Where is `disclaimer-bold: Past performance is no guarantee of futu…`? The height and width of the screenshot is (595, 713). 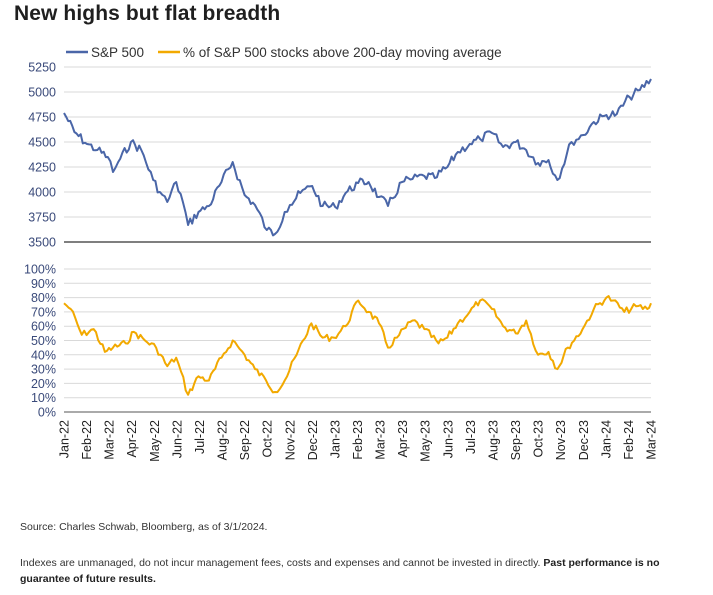 disclaimer-bold: Past performance is no guarantee of futu… is located at coordinates (340, 571).